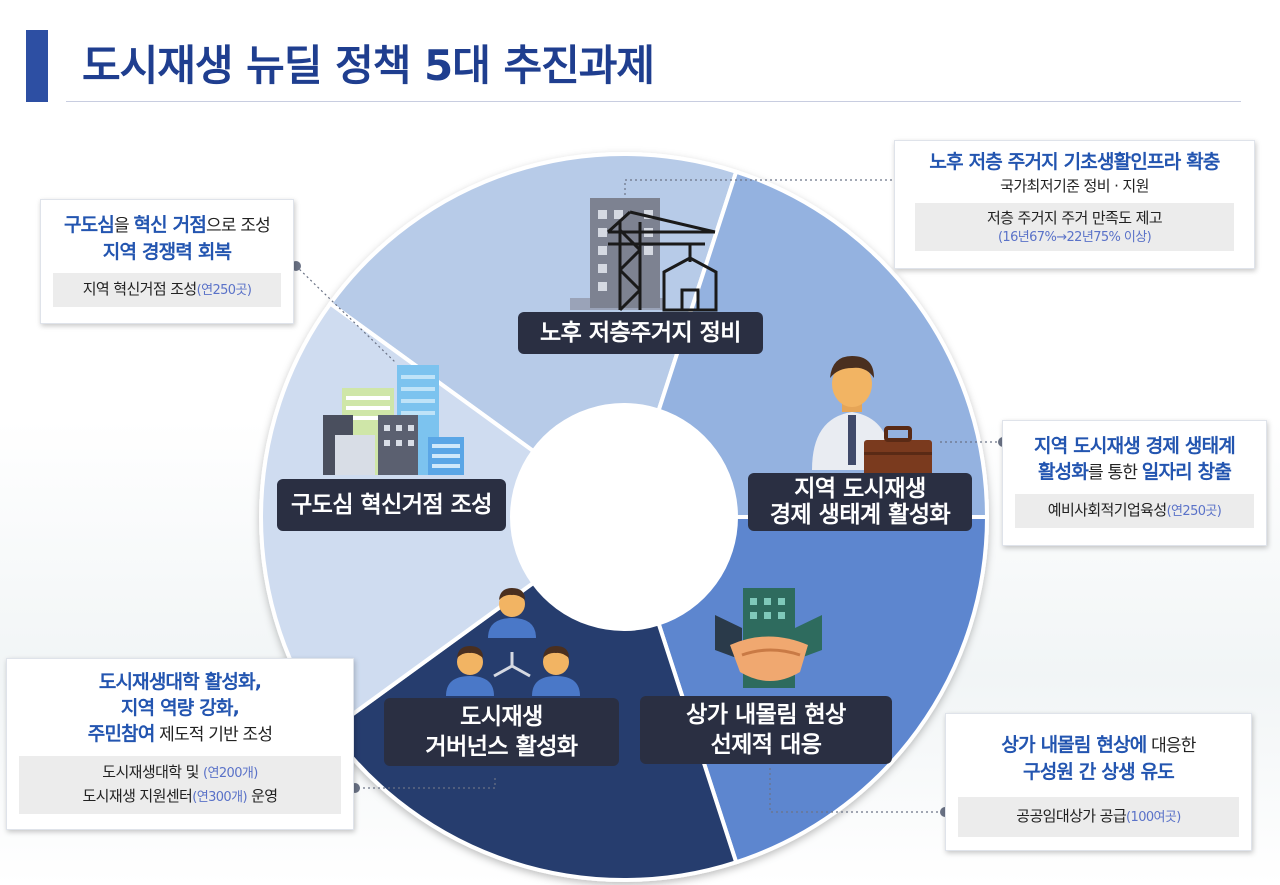 The height and width of the screenshot is (885, 1280). I want to click on card-detail-box: 저층 주거지 주거 만족도 제고 (16년67%→22년75% 이상), so click(1074, 227).